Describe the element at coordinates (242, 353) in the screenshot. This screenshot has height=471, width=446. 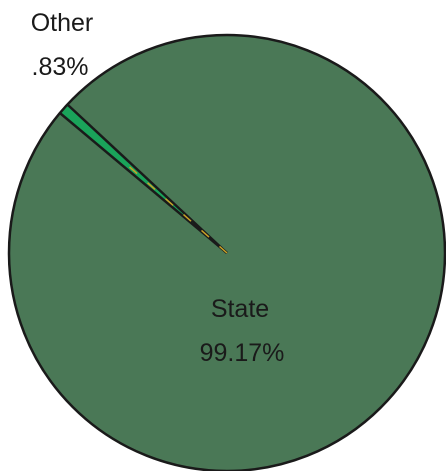
I see `slice-value-label-state: 99.17%` at that location.